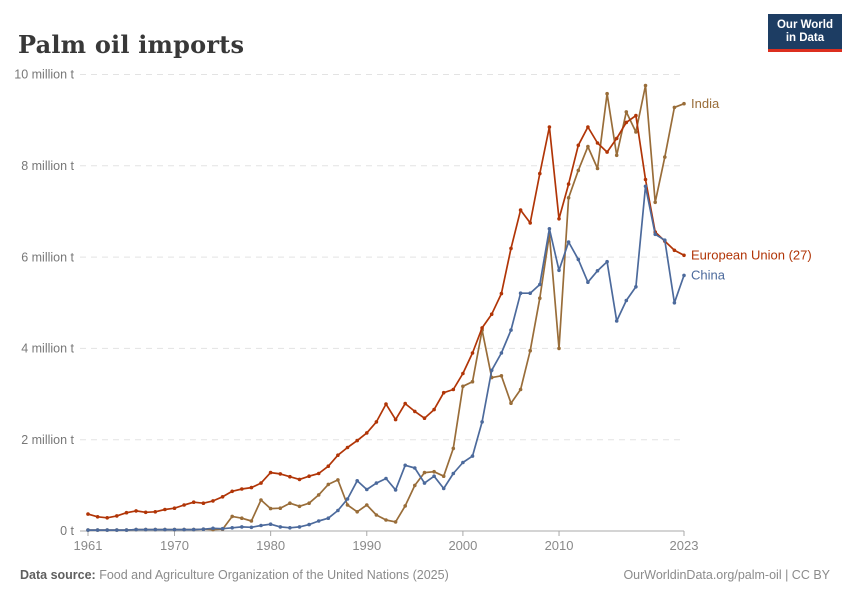 The image size is (850, 600). Describe the element at coordinates (520, 210) in the screenshot. I see `data-point-european-union-27-2006` at that location.